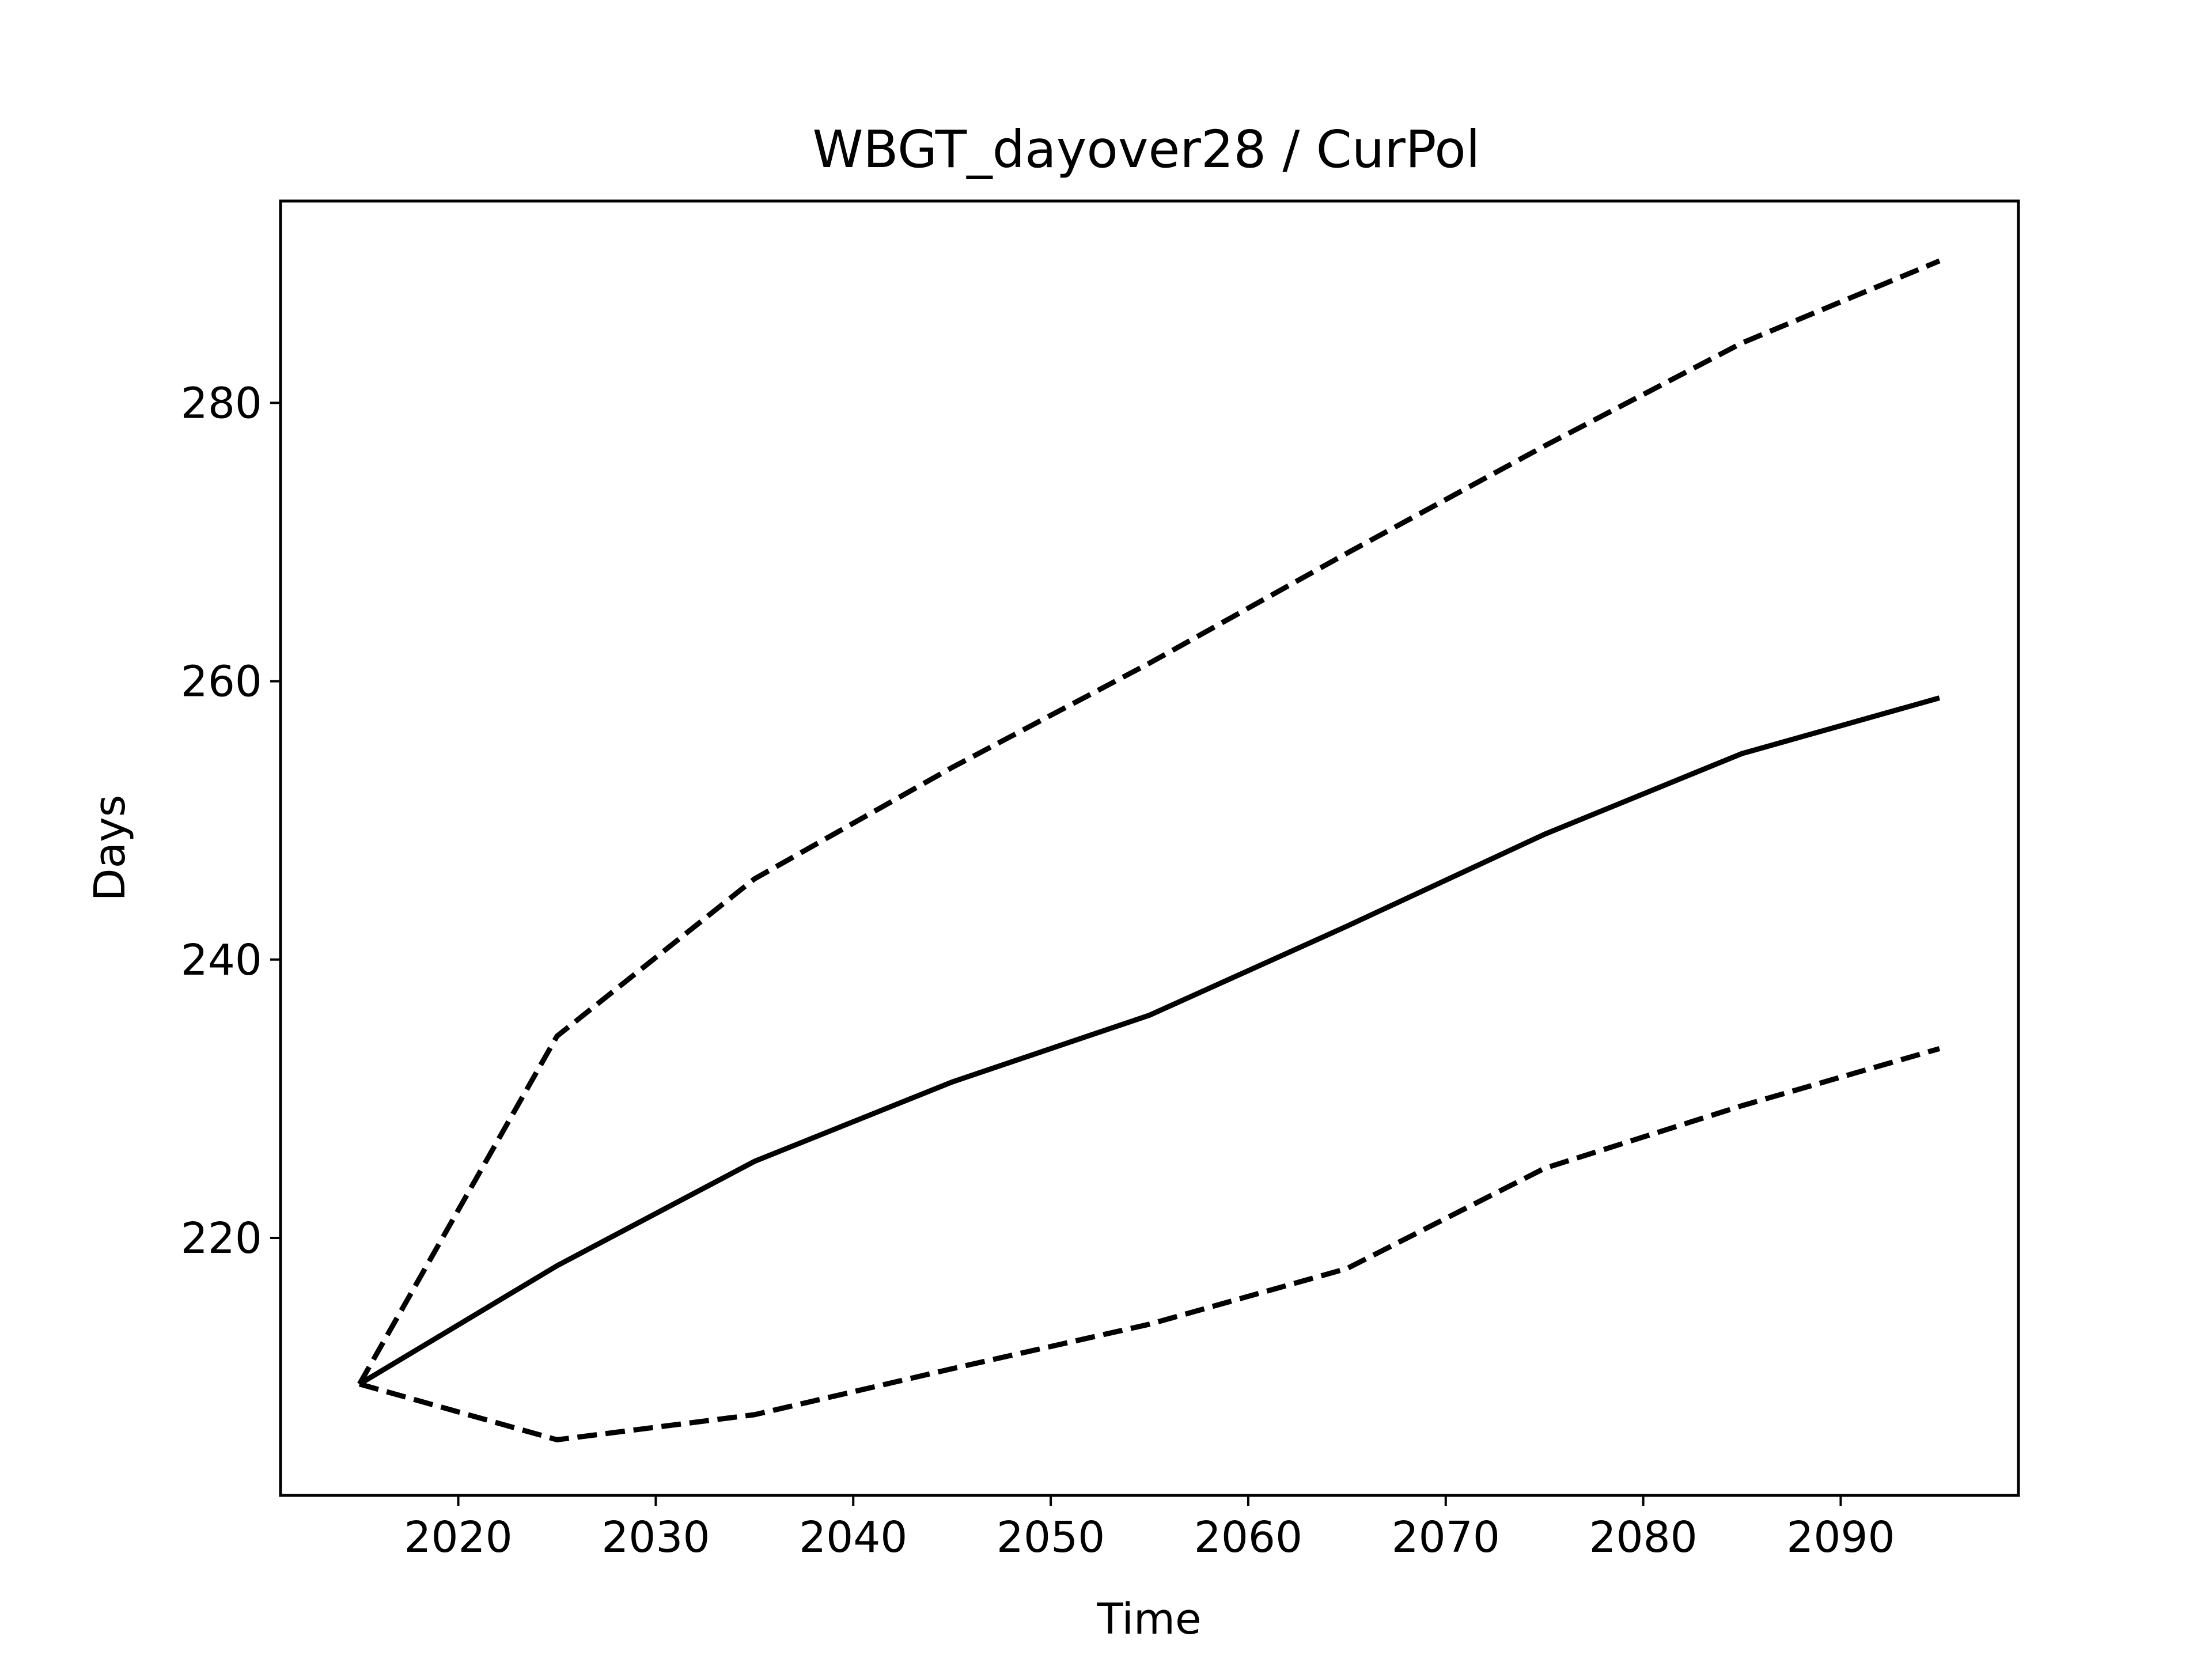 This screenshot has height=1659, width=2212. I want to click on x-tick-label: 2080, so click(1643, 1537).